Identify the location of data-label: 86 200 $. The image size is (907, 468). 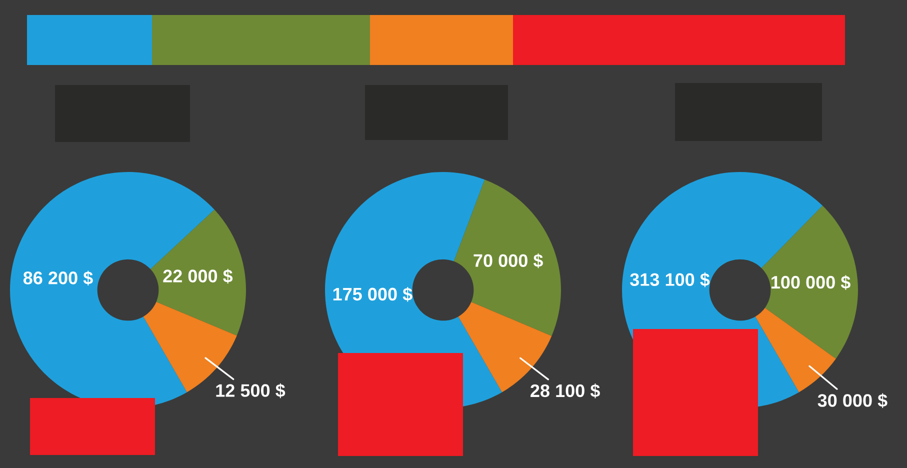
(58, 278).